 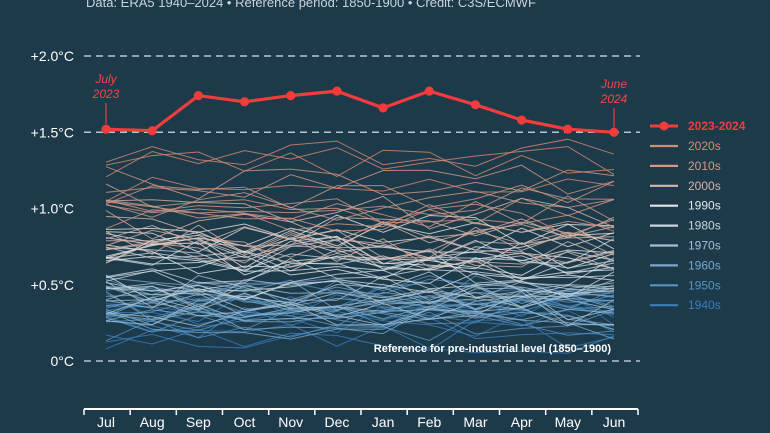 What do you see at coordinates (52, 56) in the screenshot?
I see `y-tick-label: +2.0°C` at bounding box center [52, 56].